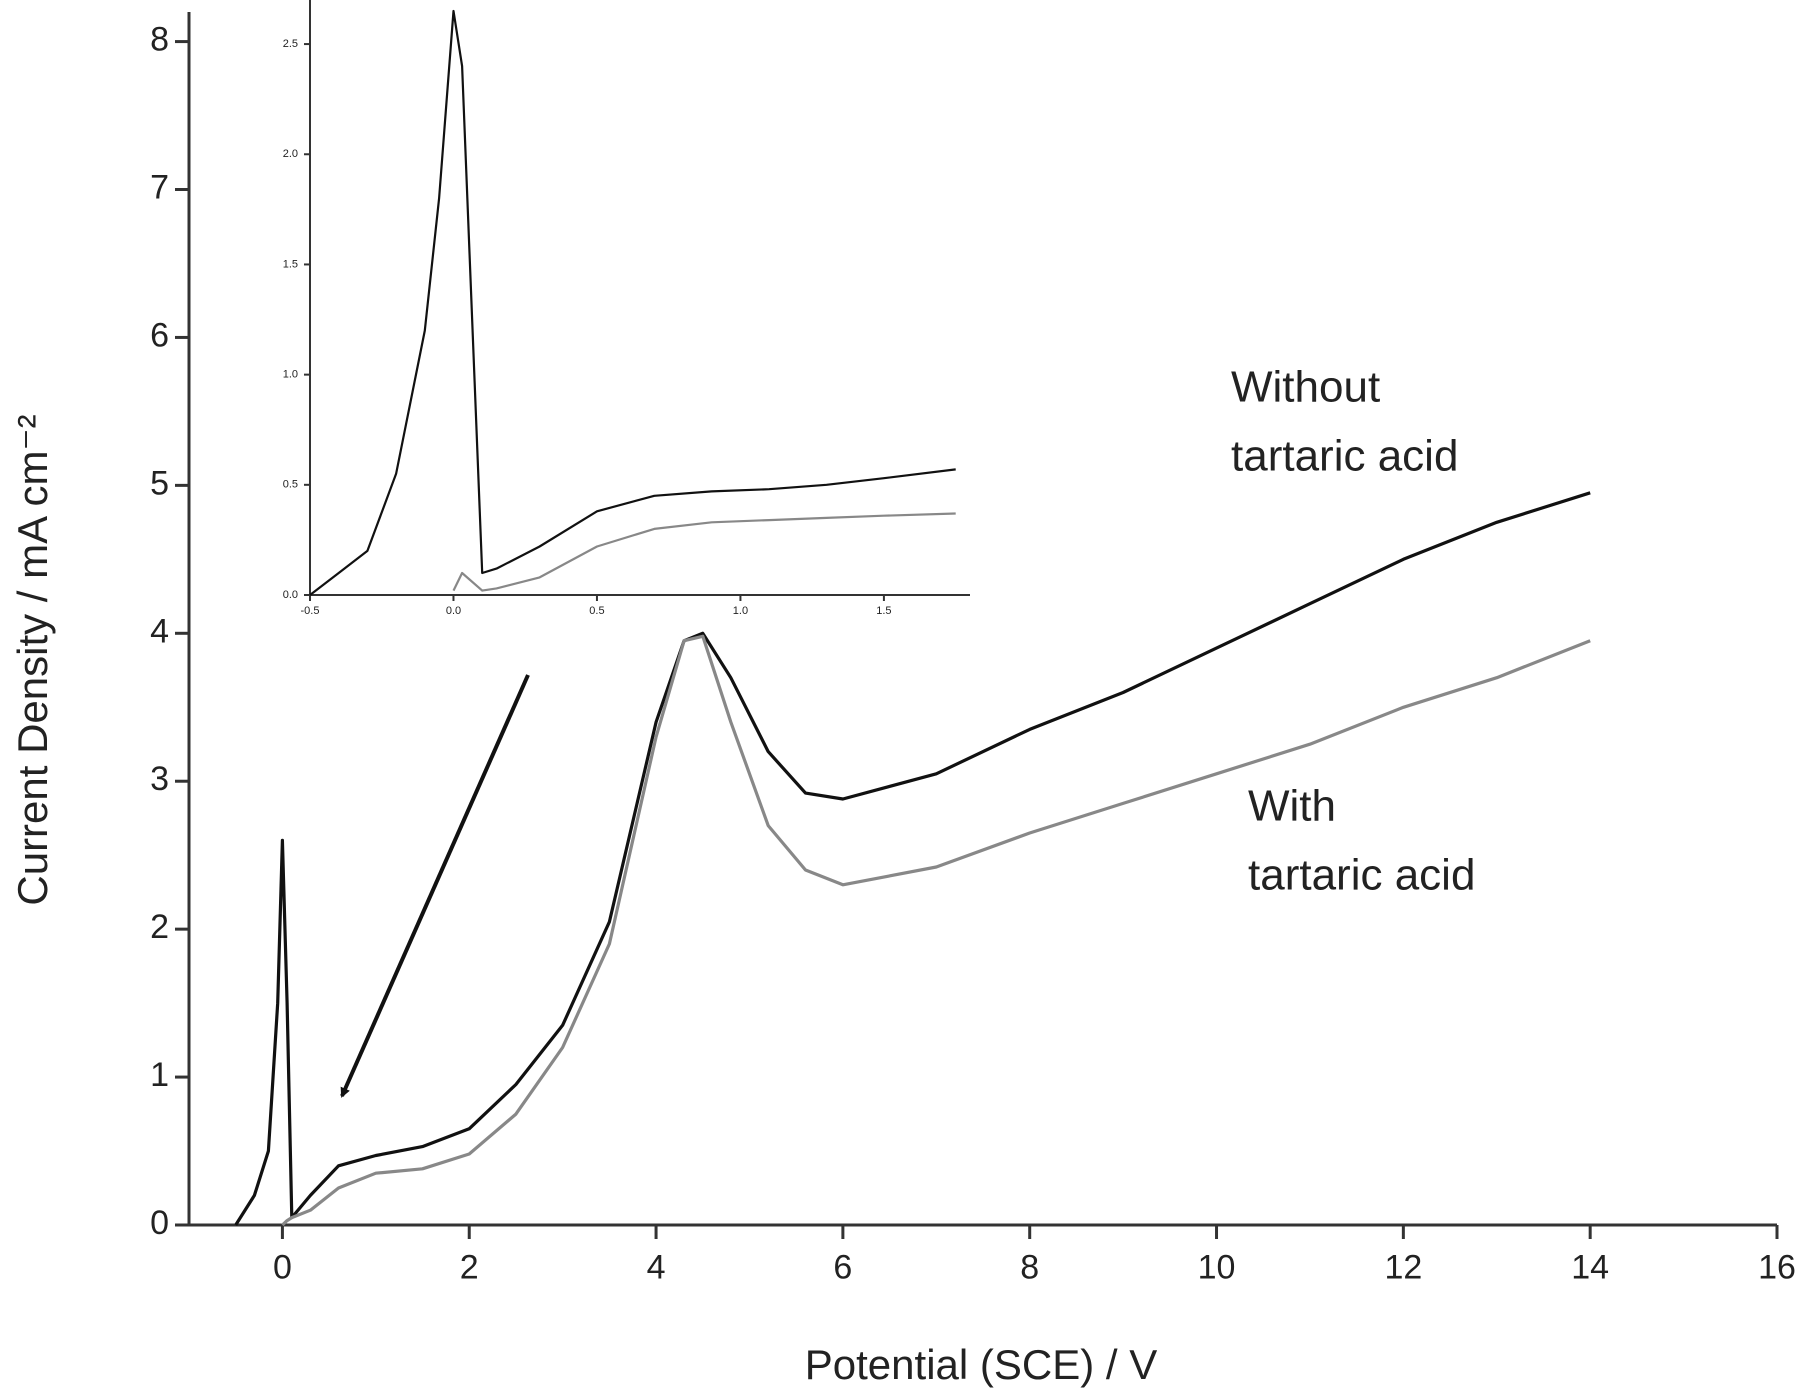  I want to click on y-axis-title: Current Density / mA cm⁻², so click(32, 659).